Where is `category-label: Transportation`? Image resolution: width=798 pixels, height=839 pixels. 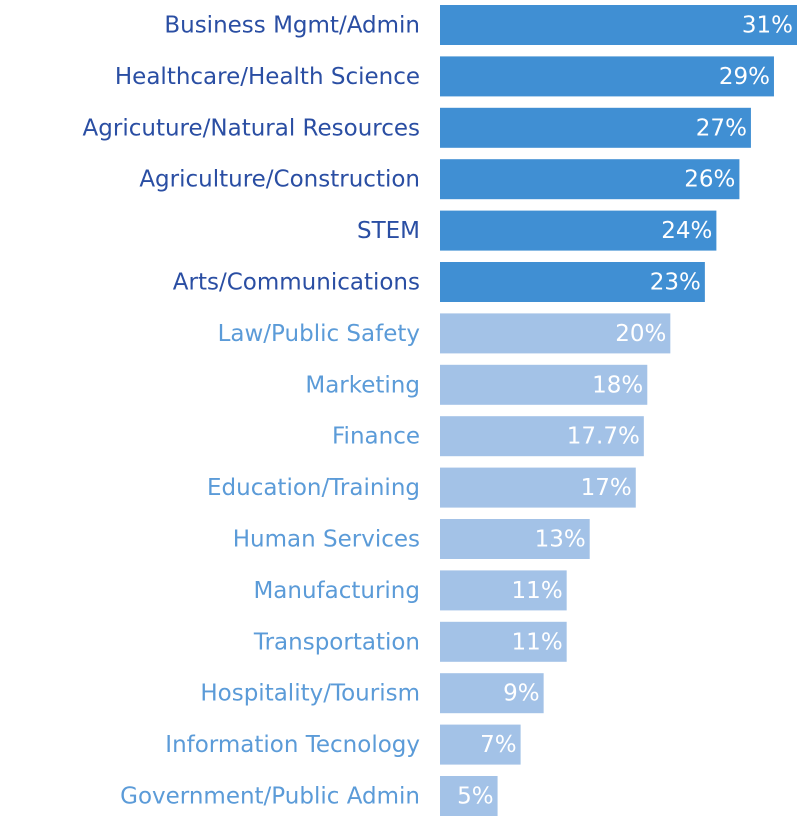 category-label: Transportation is located at coordinates (336, 642).